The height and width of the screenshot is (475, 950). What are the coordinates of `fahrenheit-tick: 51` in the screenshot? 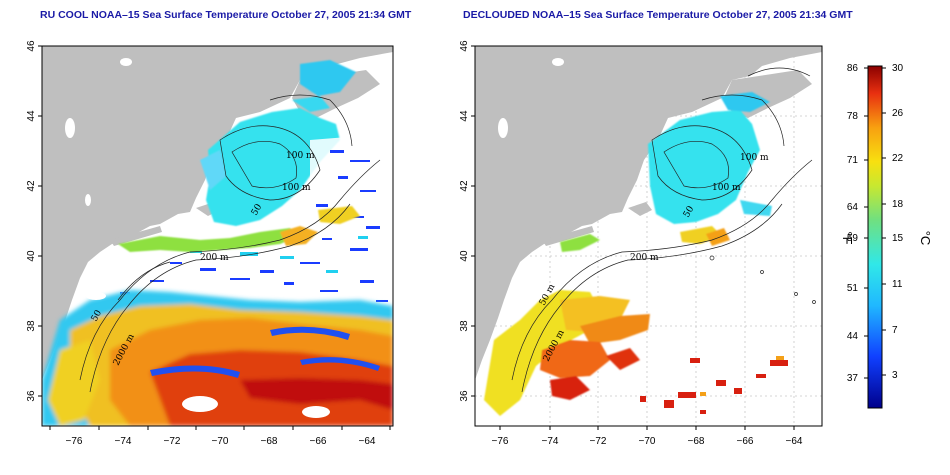 It's located at (853, 288).